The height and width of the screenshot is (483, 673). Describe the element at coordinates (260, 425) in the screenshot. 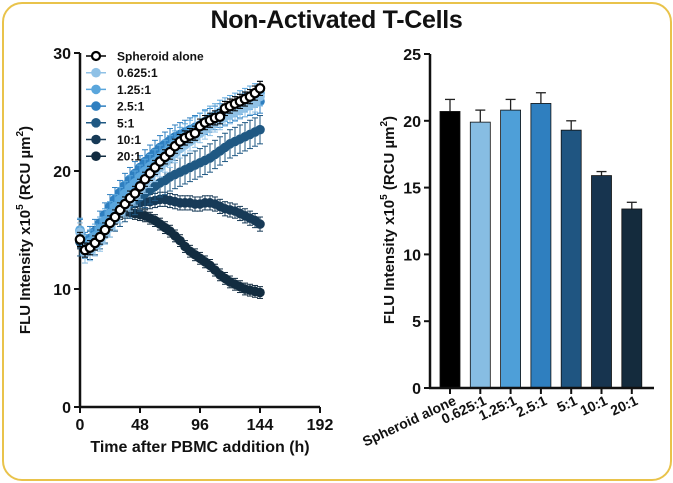

I see `x-tick-label: 144` at that location.